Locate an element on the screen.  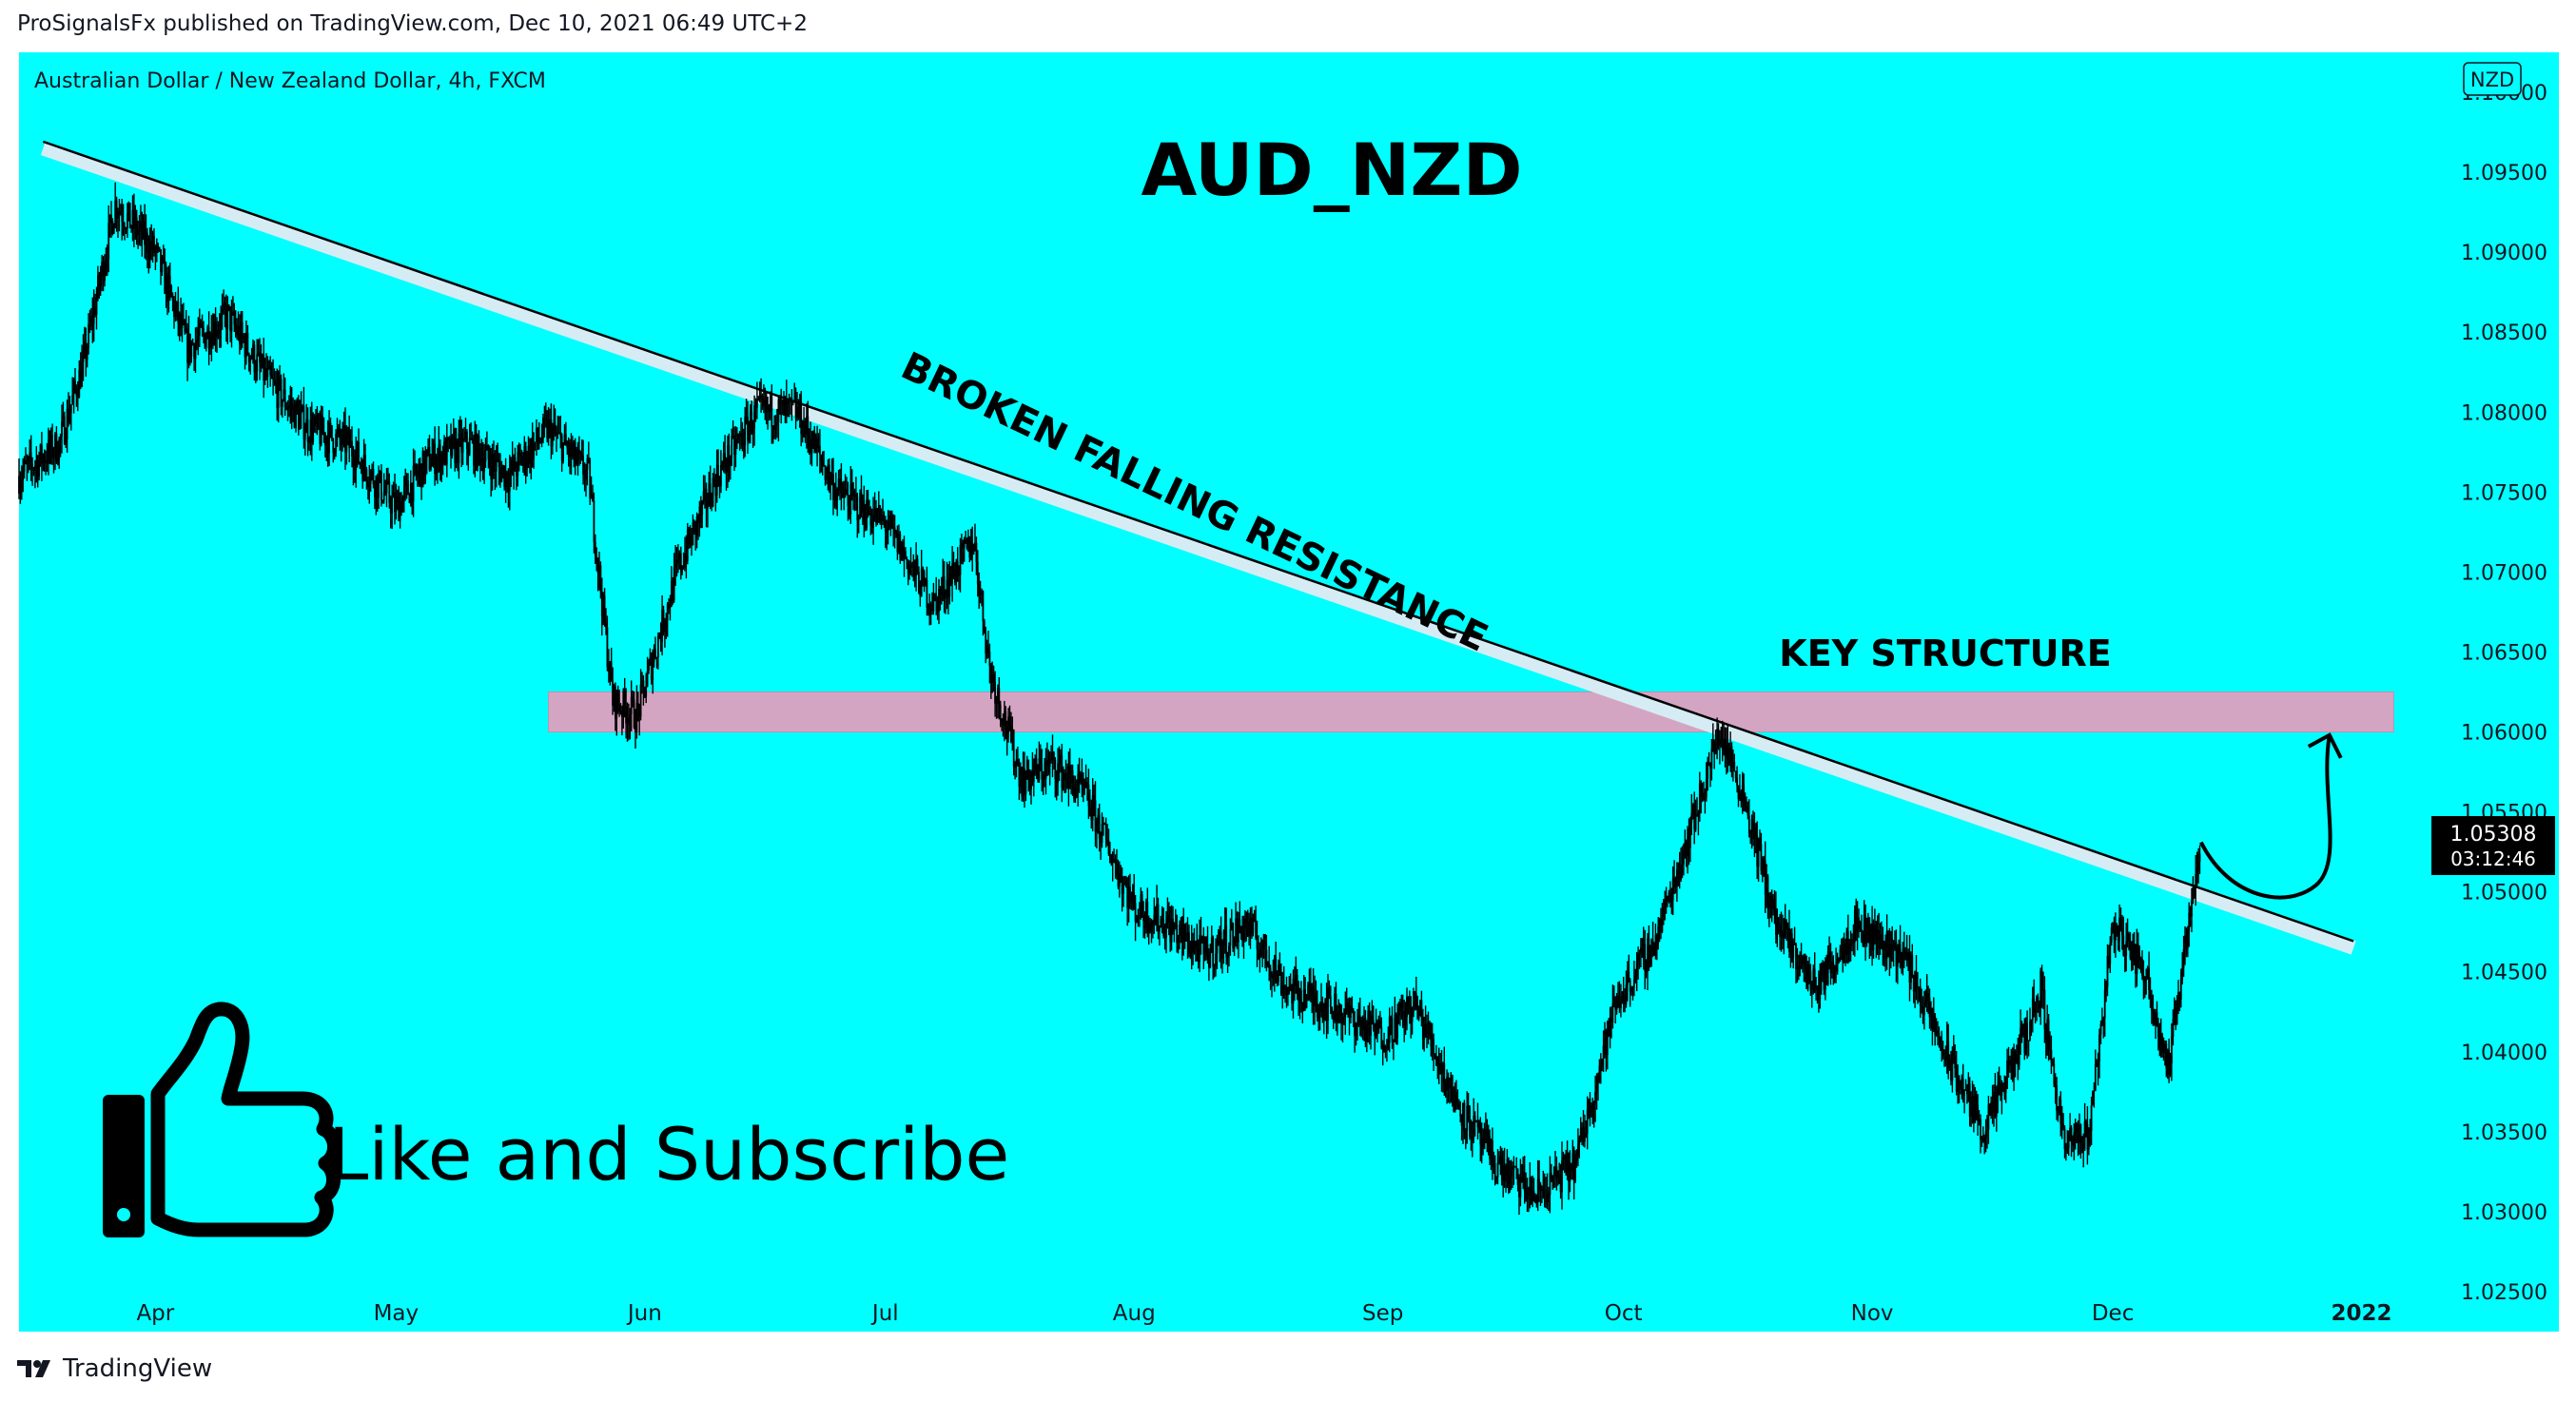
footer-brand: TradingView is located at coordinates (115, 1368).